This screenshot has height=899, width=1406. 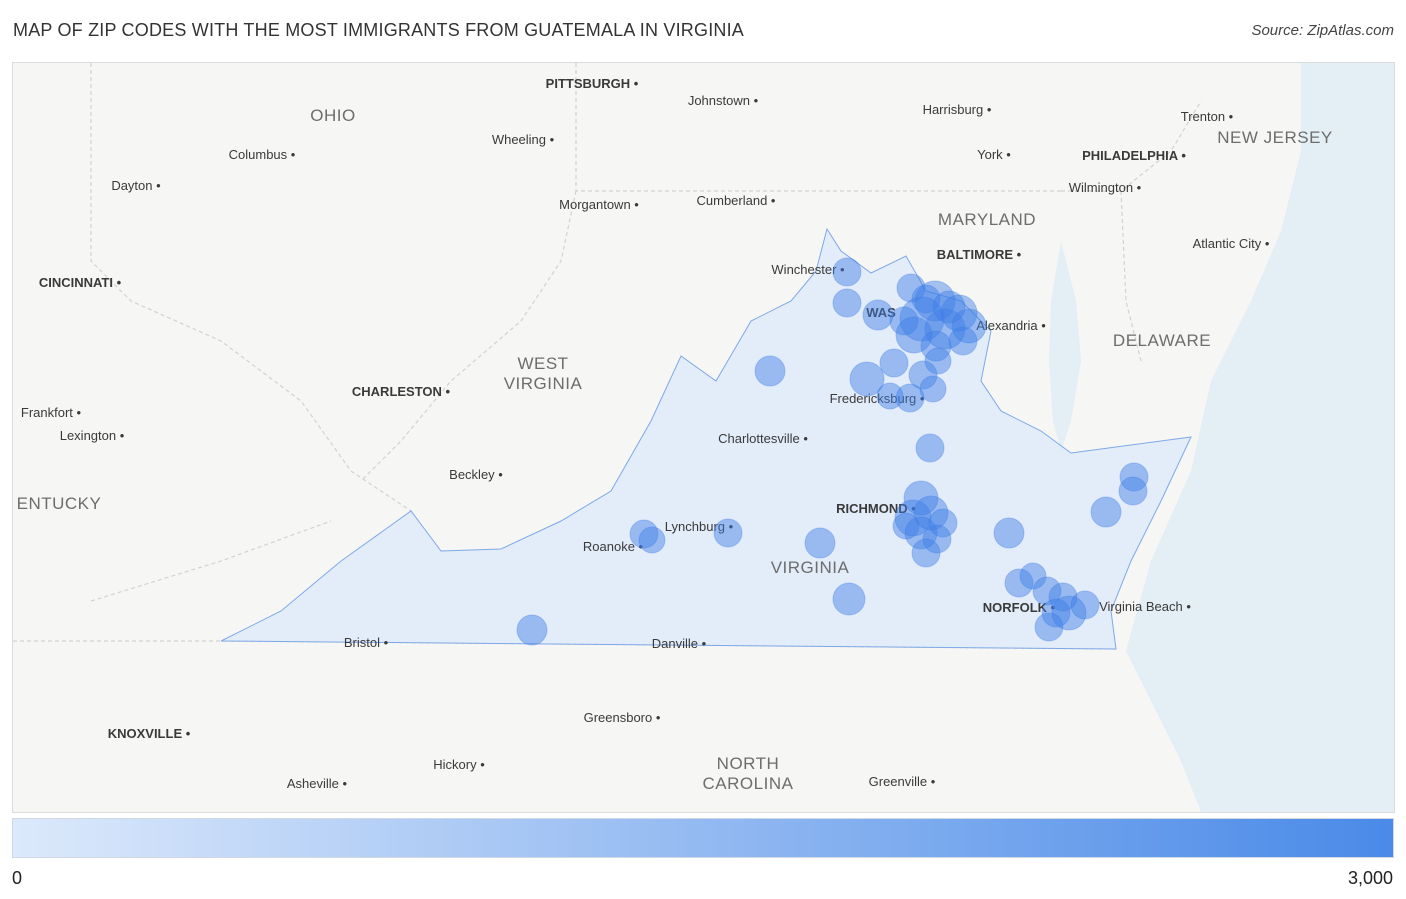 I want to click on city-label: CINCINNATI •, so click(x=80, y=282).